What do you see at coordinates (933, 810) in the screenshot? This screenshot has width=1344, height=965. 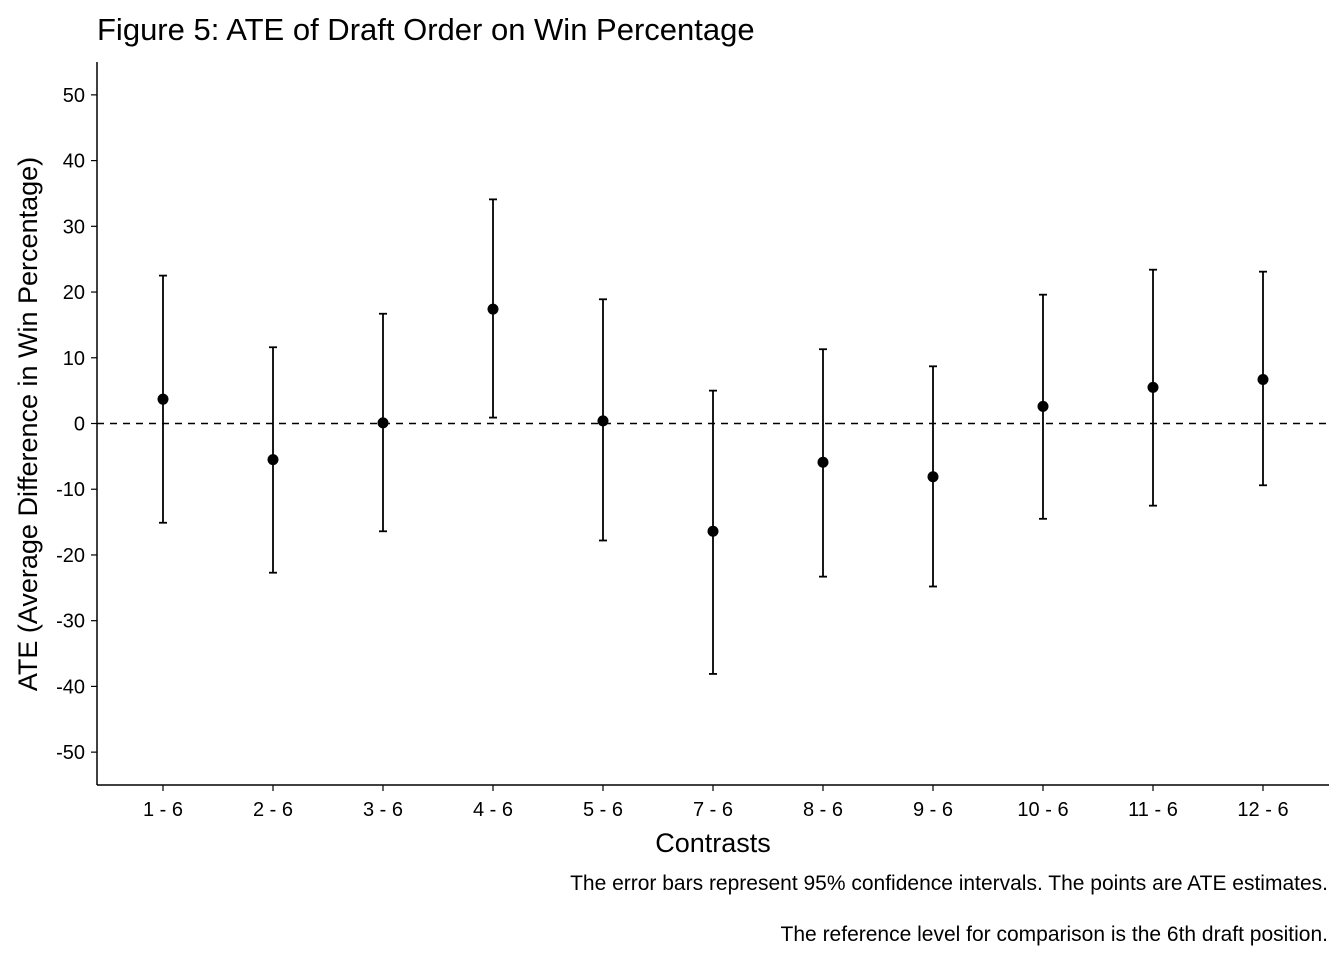 I see `x-tick-label: 9 - 6` at bounding box center [933, 810].